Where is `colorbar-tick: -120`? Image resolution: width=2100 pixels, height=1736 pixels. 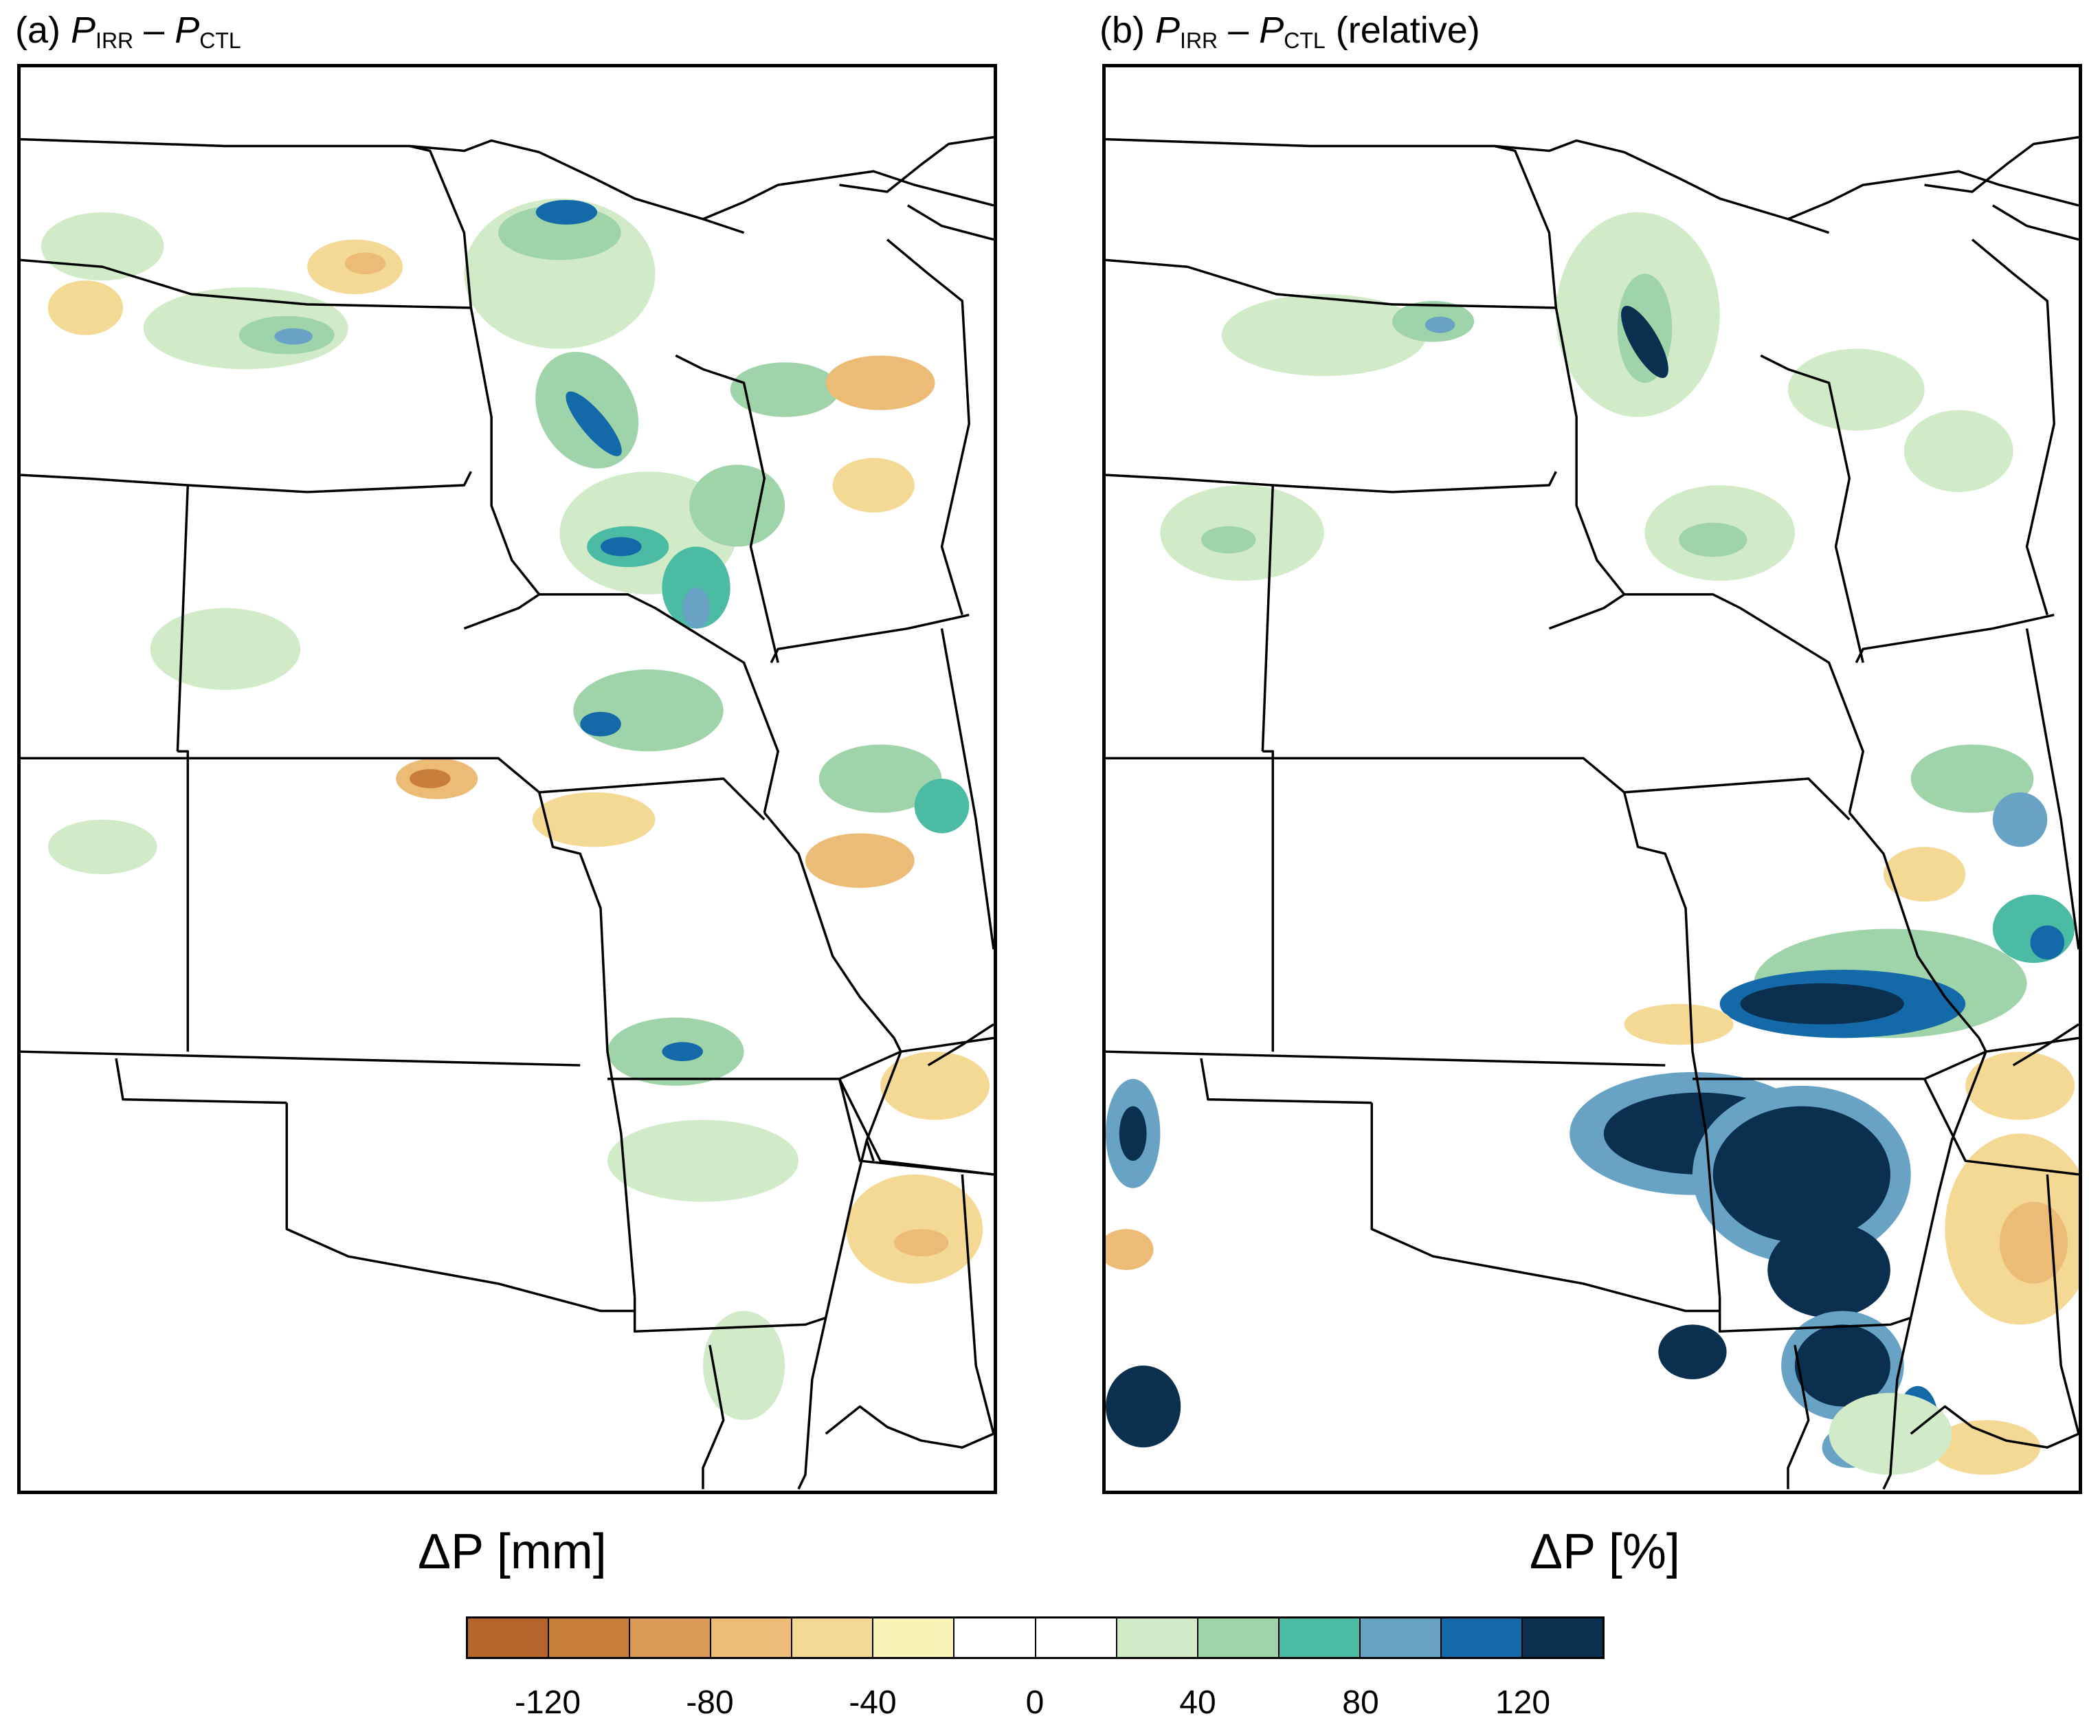
colorbar-tick: -120 is located at coordinates (547, 1702).